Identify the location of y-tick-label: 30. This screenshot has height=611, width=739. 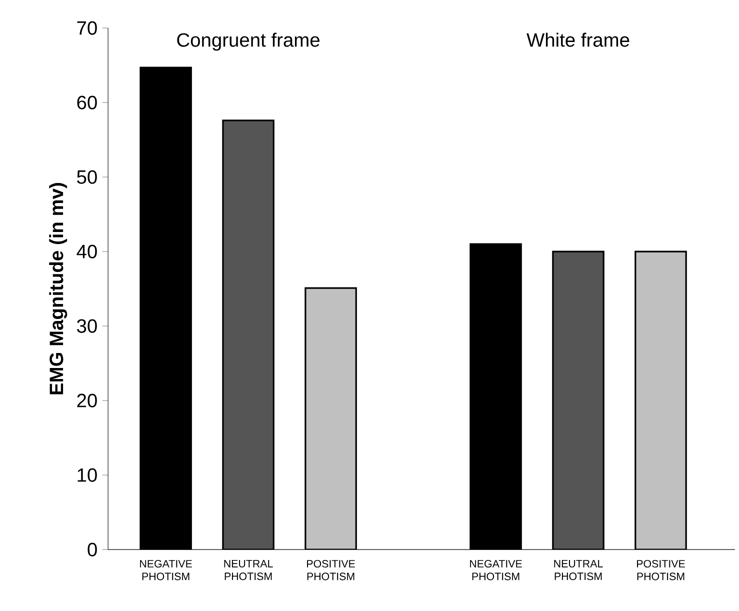
(87, 326).